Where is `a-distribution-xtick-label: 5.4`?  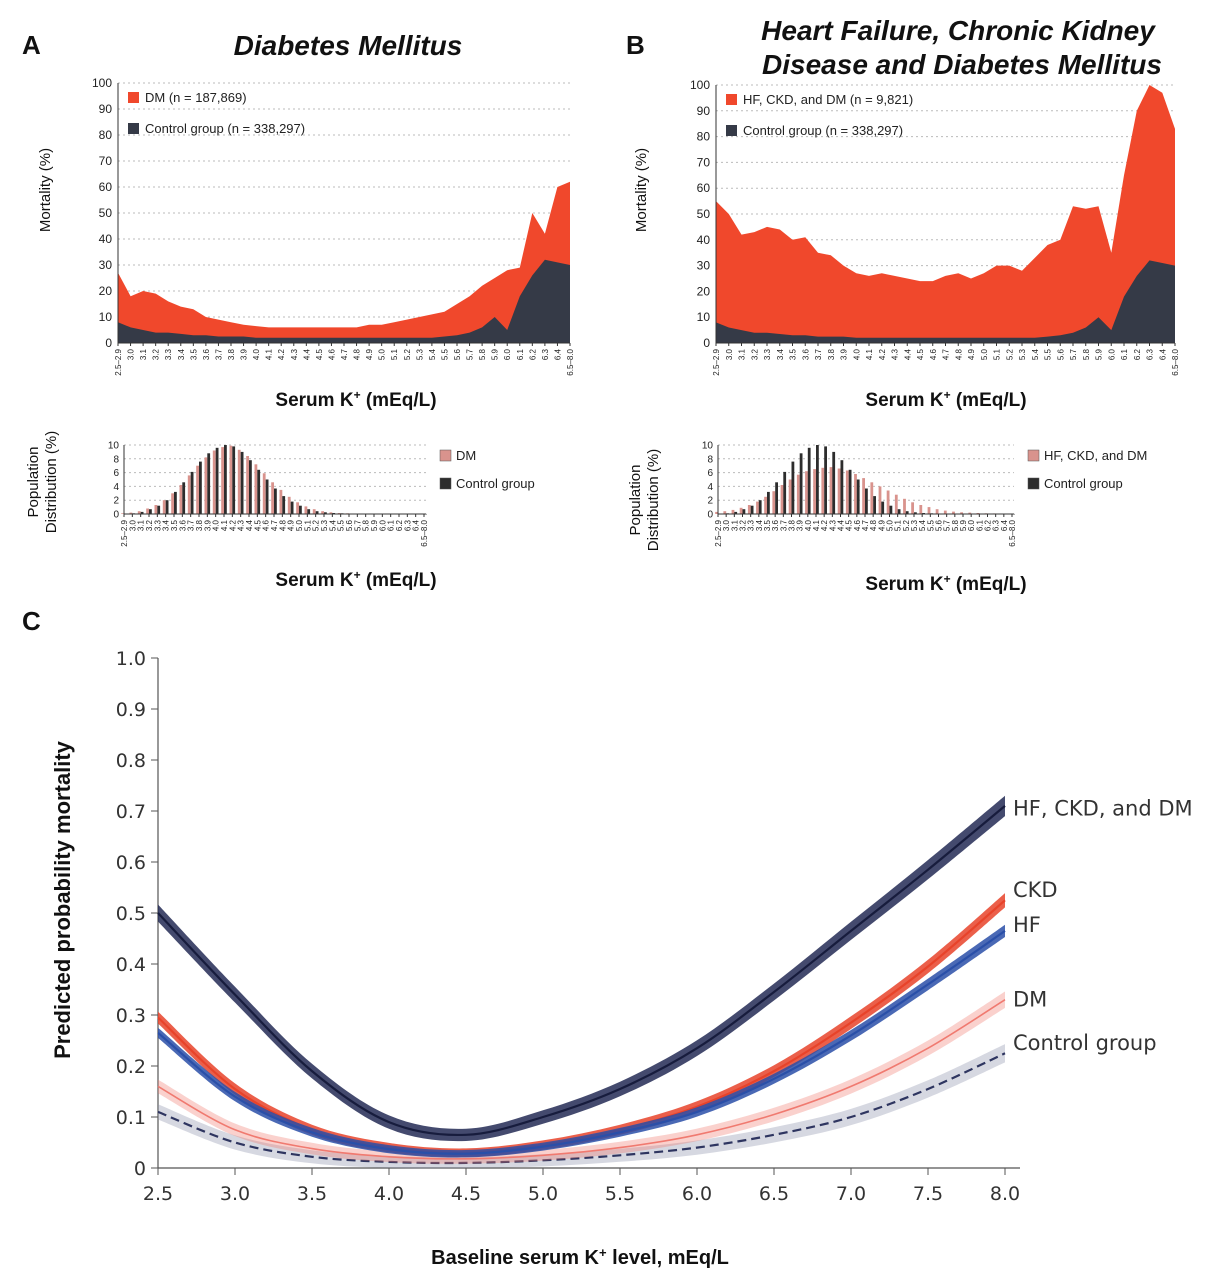 a-distribution-xtick-label: 5.4 is located at coordinates (332, 525).